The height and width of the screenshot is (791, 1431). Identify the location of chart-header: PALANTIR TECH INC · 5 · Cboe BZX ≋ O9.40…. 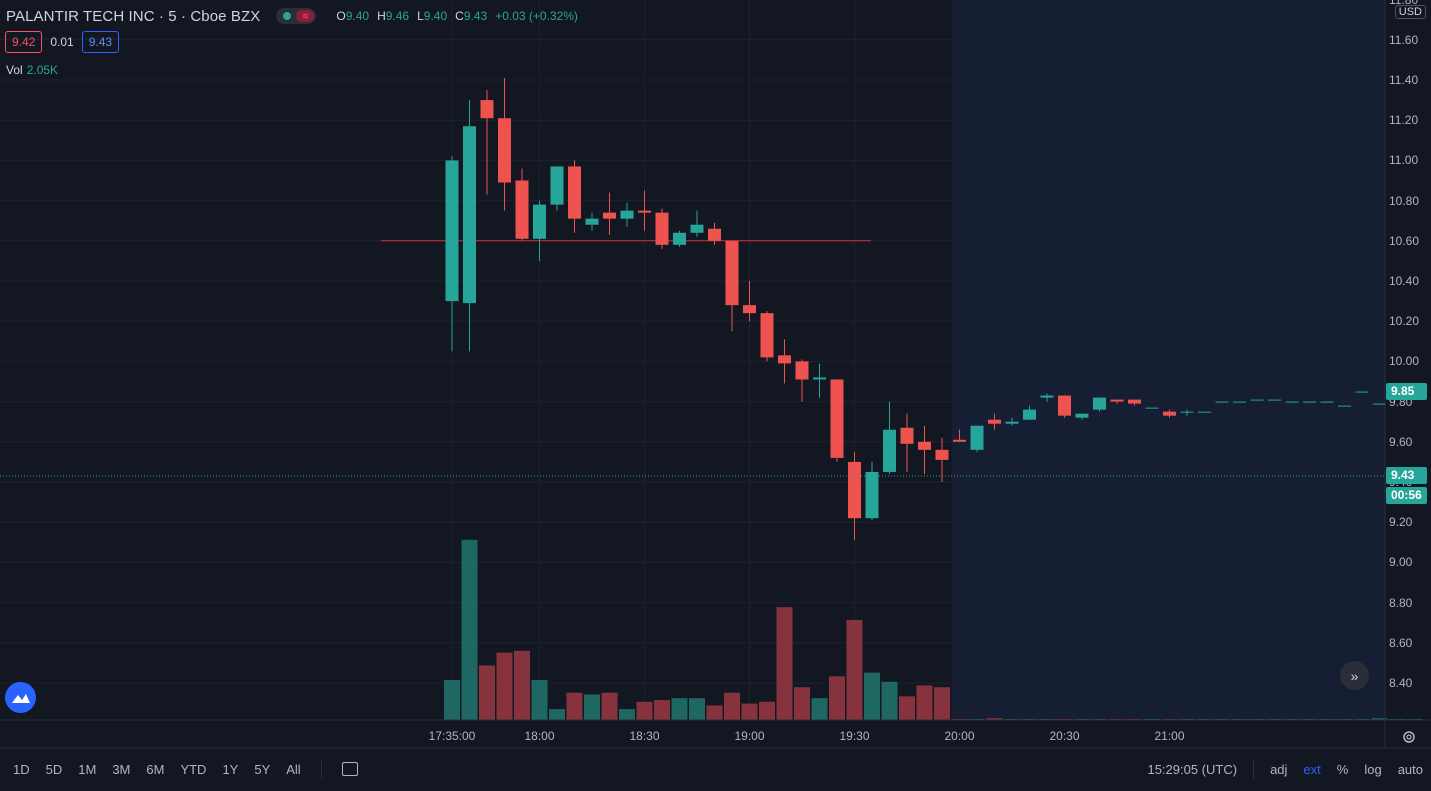
(292, 16).